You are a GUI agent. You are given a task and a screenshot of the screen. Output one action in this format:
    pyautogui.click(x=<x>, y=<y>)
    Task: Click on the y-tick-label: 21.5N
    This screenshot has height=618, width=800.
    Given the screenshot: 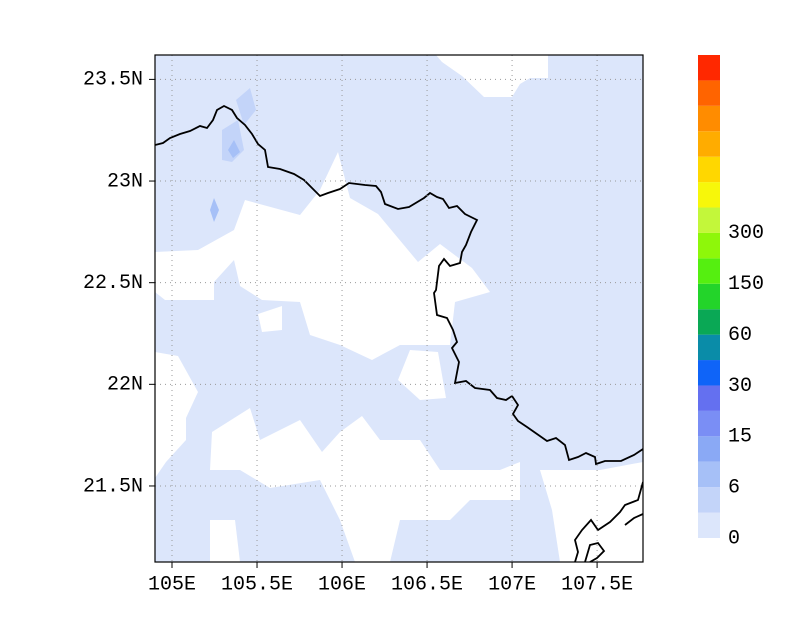 What is the action you would take?
    pyautogui.click(x=113, y=486)
    